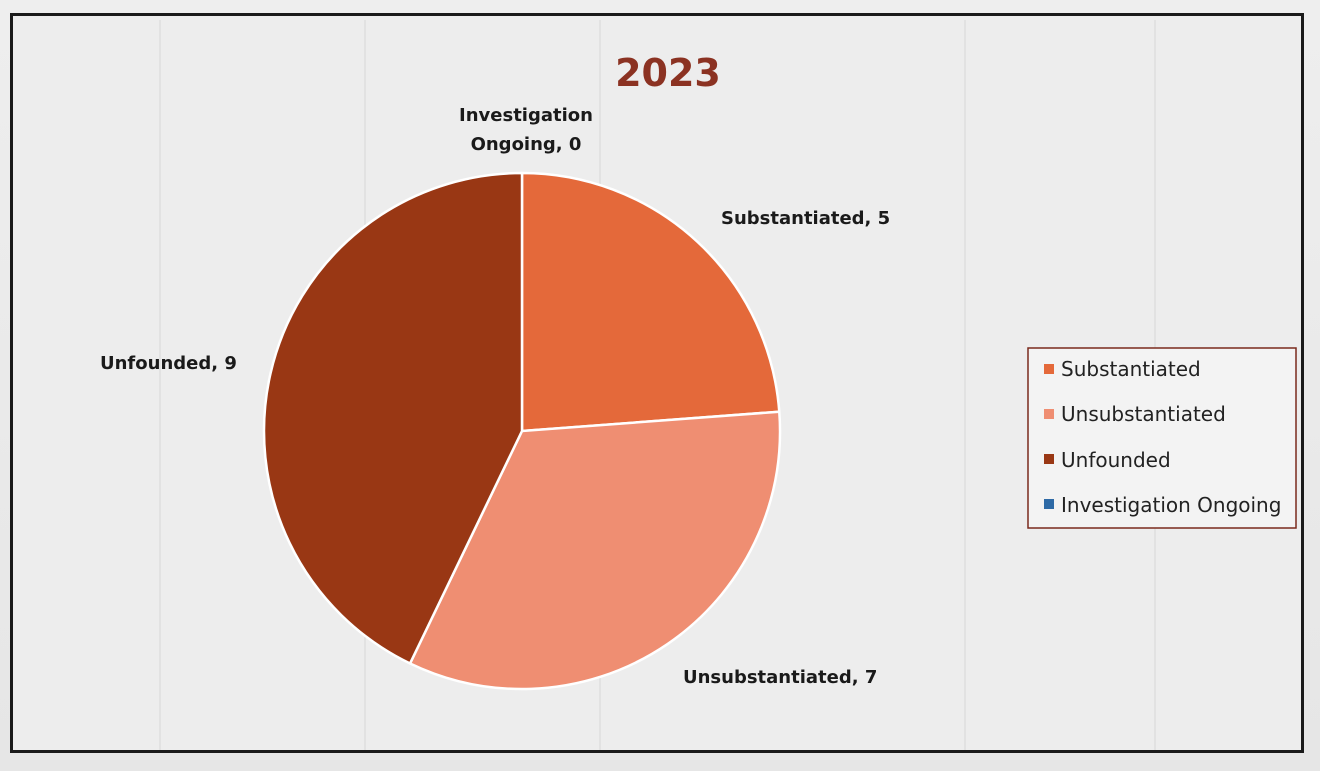 This screenshot has width=1320, height=771. I want to click on data-label-substantiated: Substantiated, 5, so click(805, 218).